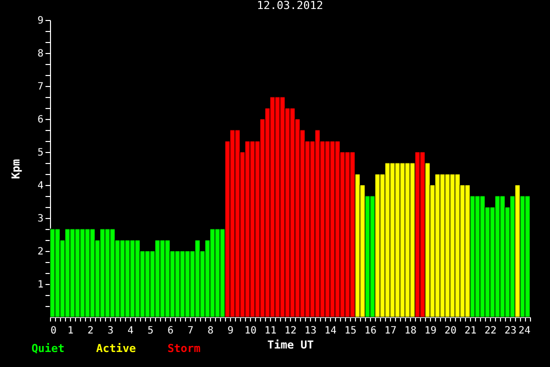 This screenshot has height=367, width=550. Describe the element at coordinates (40, 87) in the screenshot. I see `y-tick-label: 7` at that location.